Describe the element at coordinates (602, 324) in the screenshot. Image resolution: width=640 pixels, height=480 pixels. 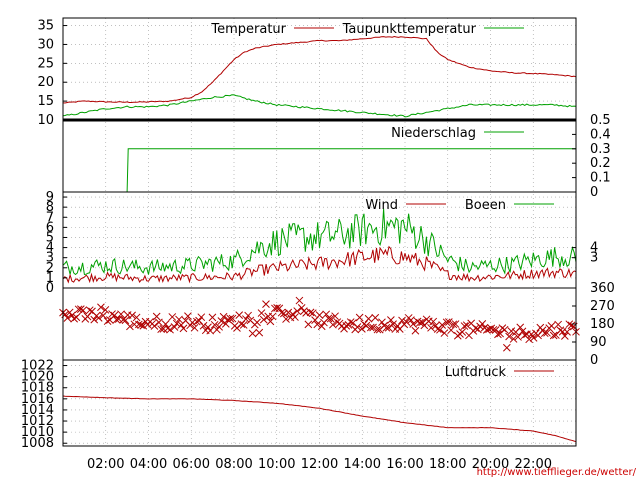
I see `y-right-tick-label: 180` at that location.